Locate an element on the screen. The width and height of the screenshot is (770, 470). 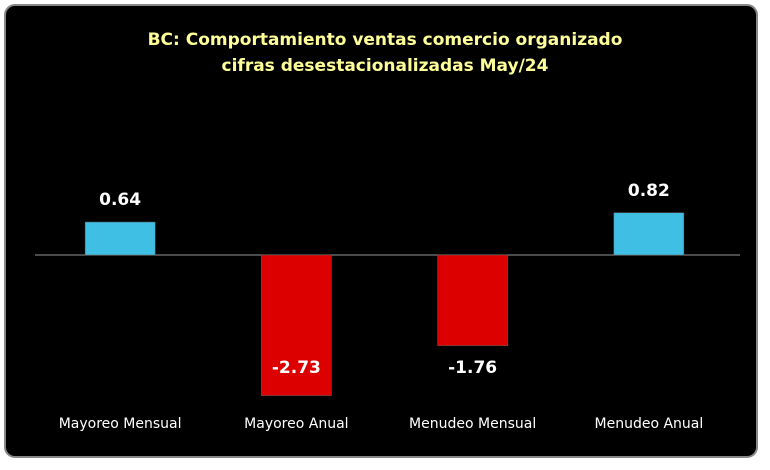
x-tick-label: Mayoreo Anual is located at coordinates (296, 424).